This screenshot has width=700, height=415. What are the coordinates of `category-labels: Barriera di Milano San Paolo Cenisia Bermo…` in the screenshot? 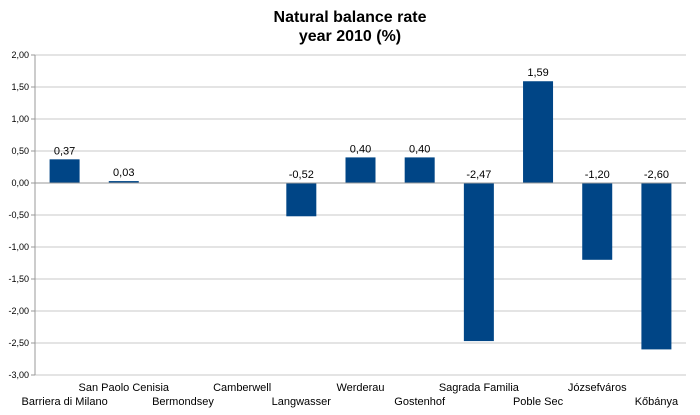 It's located at (350, 395).